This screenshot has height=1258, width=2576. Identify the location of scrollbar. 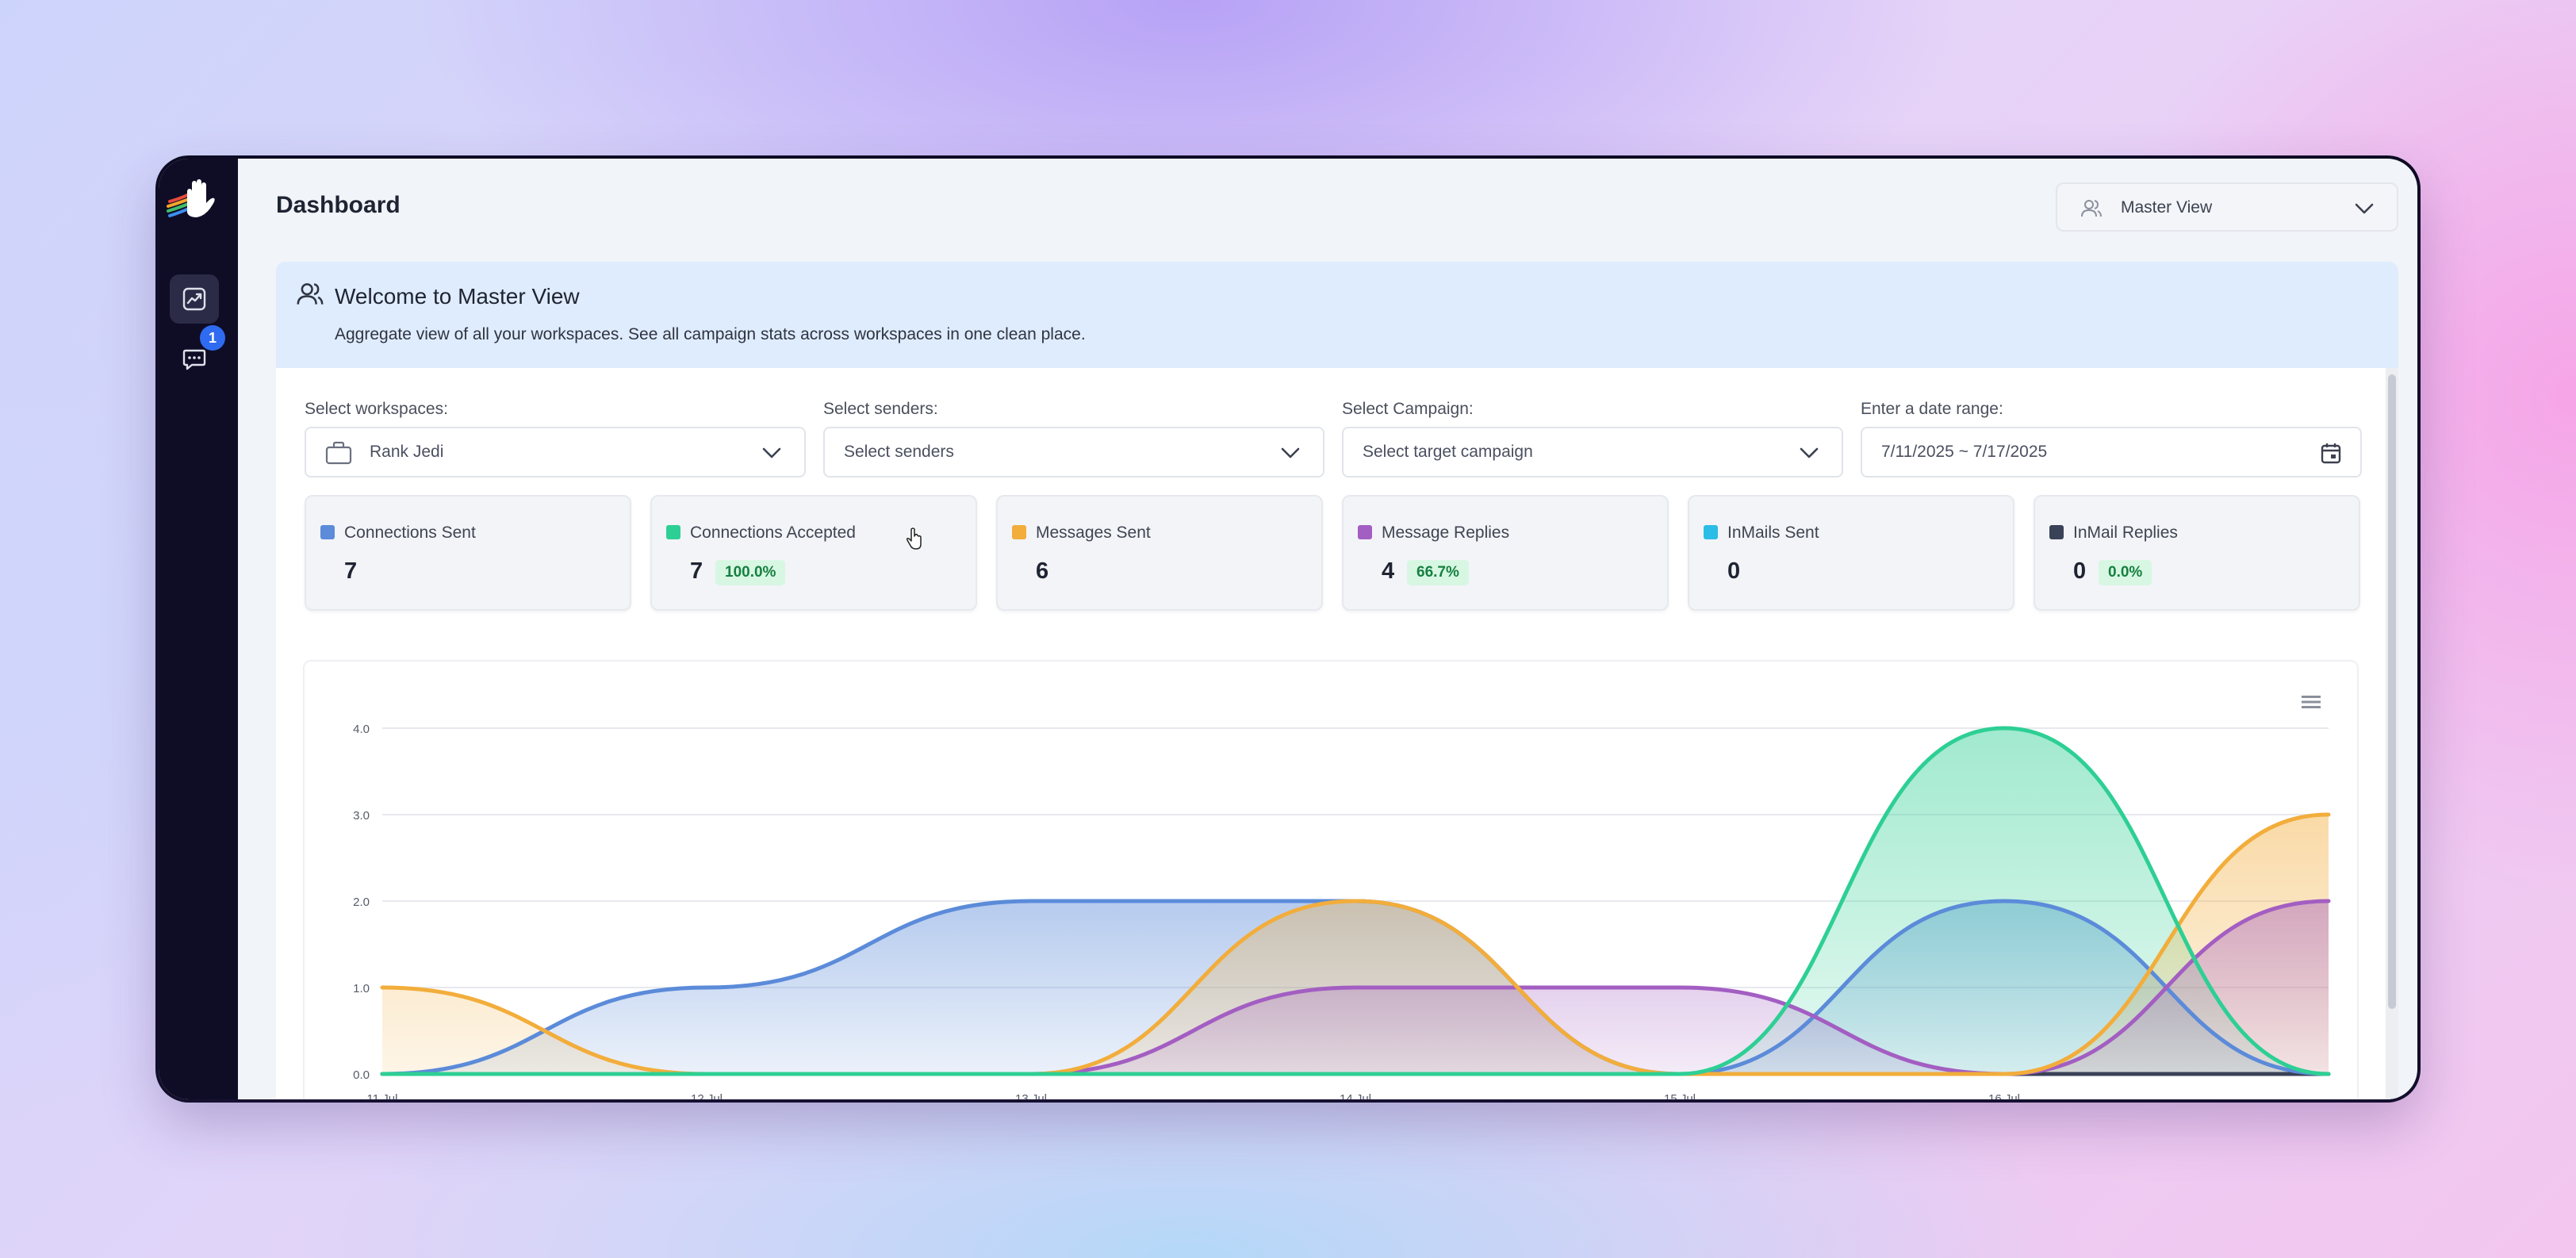
(2392, 734).